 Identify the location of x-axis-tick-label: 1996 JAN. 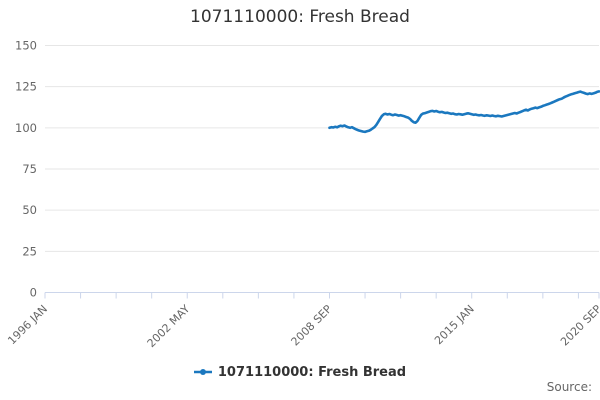
(27, 324).